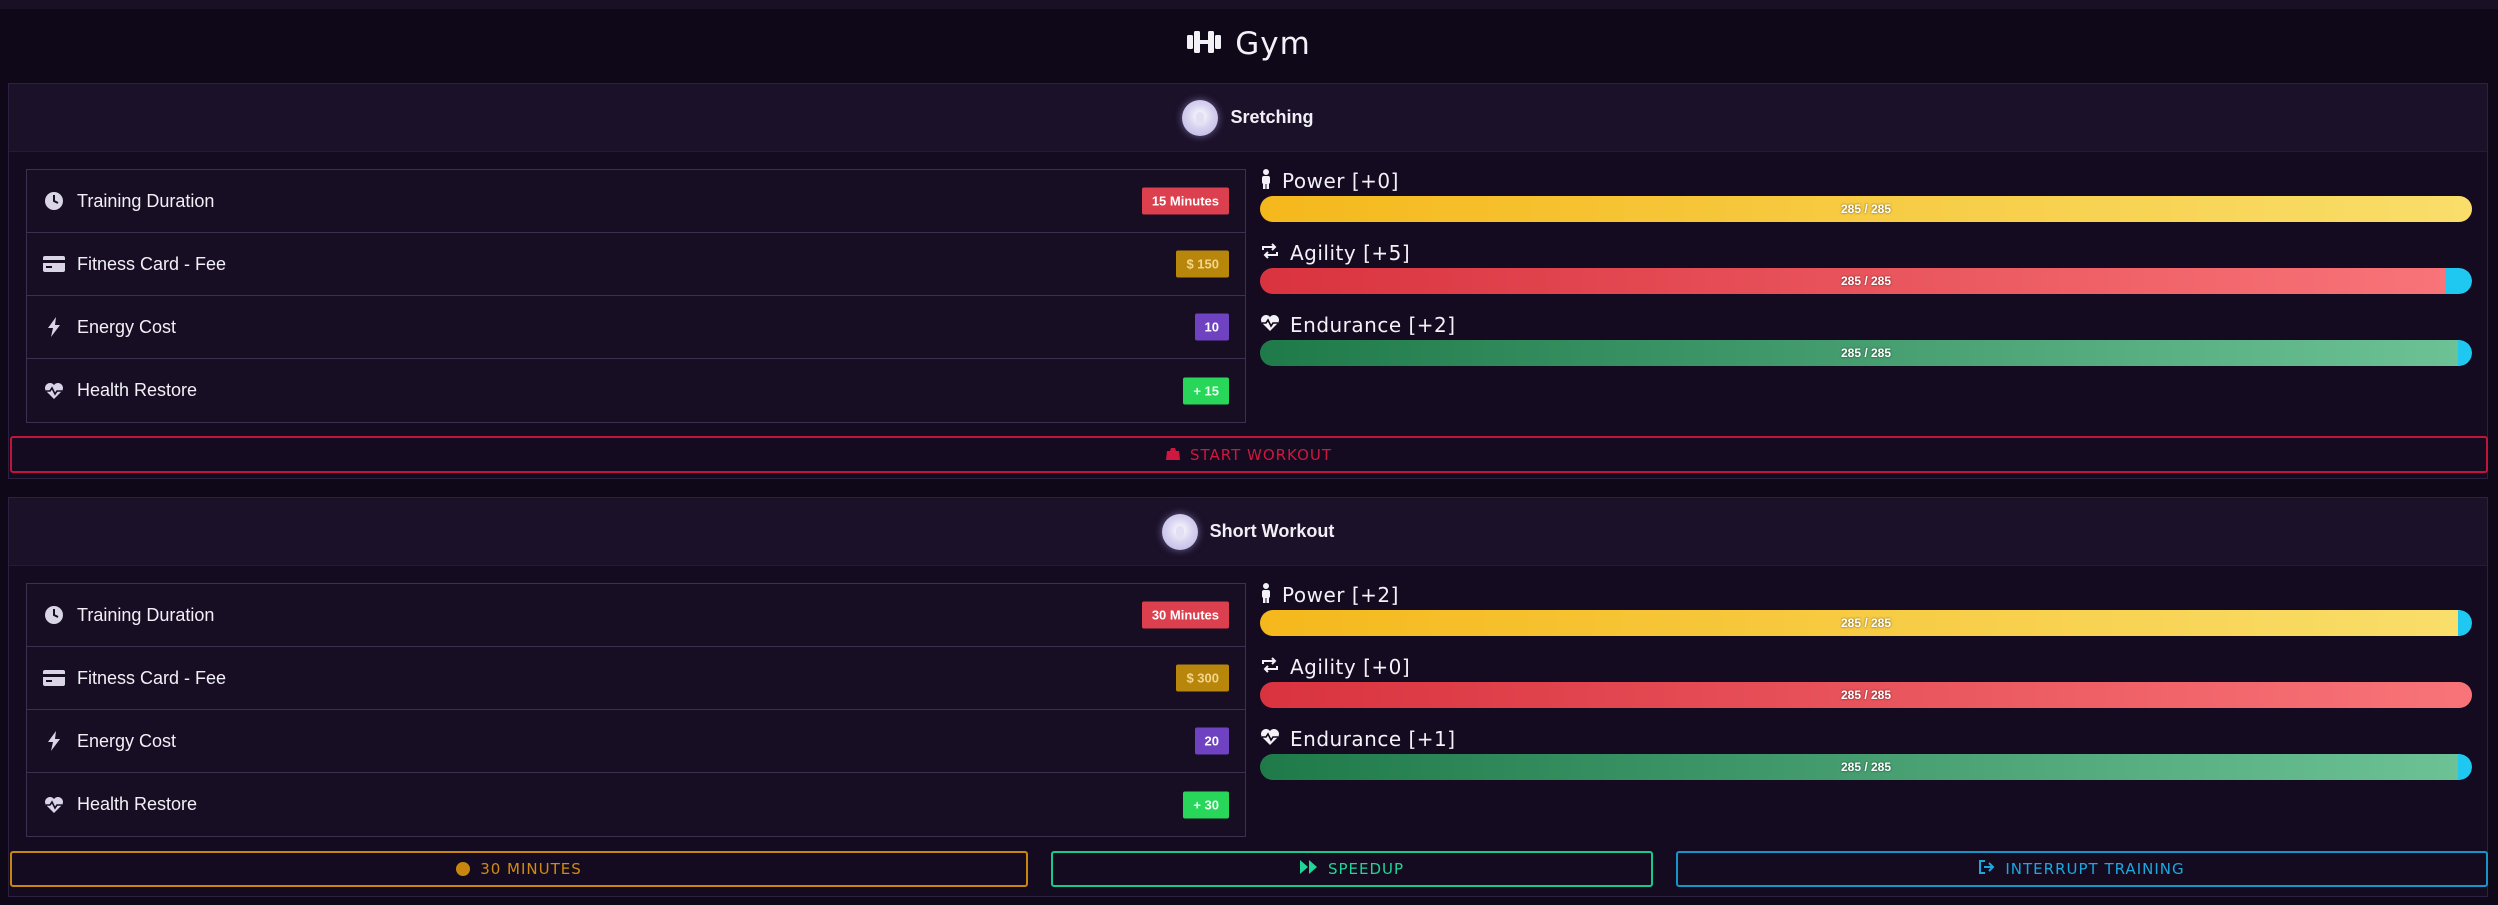 This screenshot has width=2498, height=905. Describe the element at coordinates (1172, 455) in the screenshot. I see `weight-icon` at that location.